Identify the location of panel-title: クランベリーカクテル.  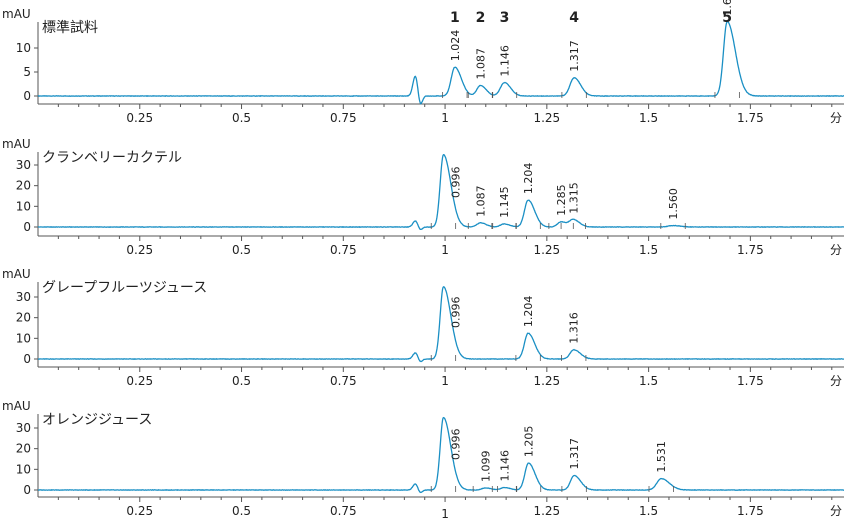
(112, 158).